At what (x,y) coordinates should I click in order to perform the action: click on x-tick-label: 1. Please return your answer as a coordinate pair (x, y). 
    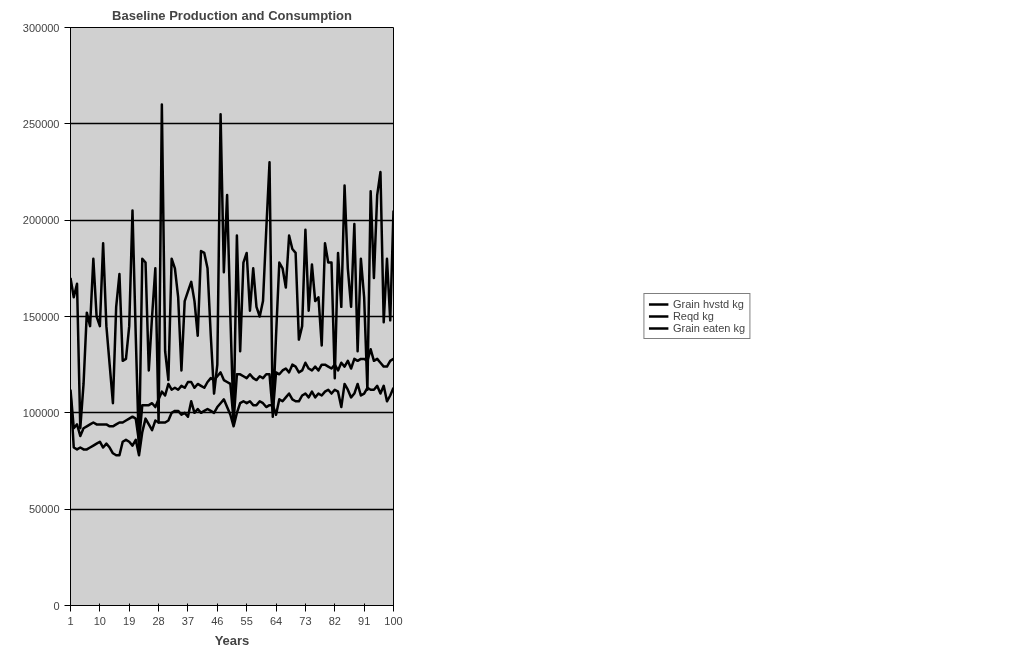
    Looking at the image, I should click on (70, 620).